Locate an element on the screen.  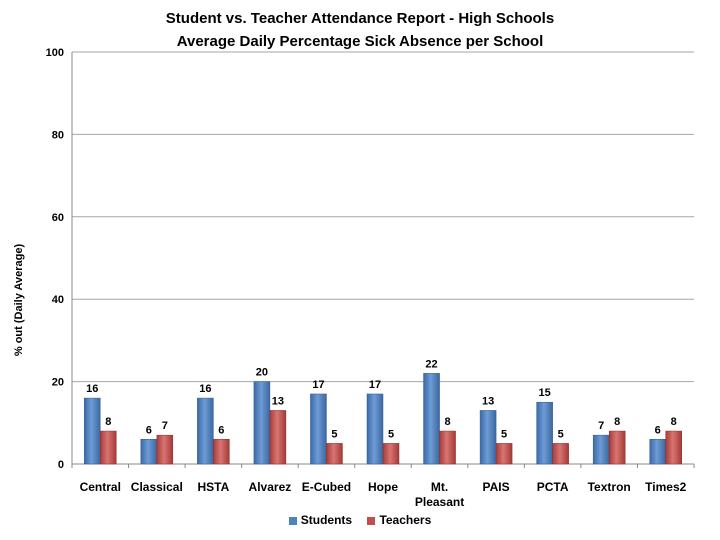
y-tick-label: 60 is located at coordinates (58, 218).